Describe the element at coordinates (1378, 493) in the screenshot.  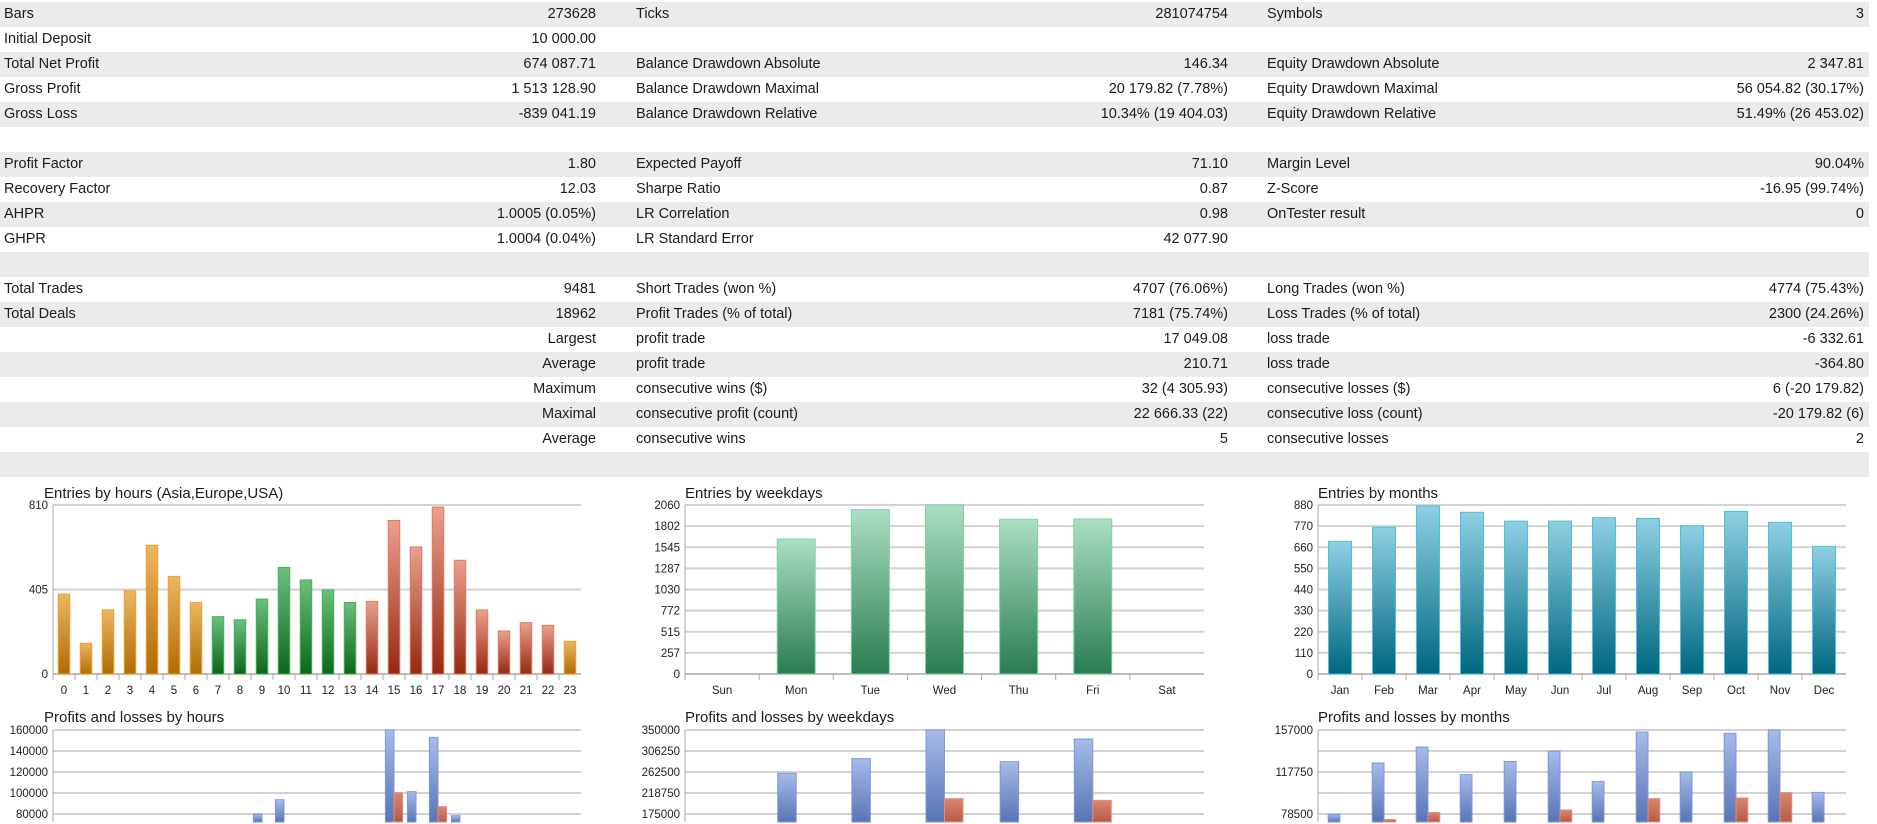
I see `chart-title: Entries by months` at that location.